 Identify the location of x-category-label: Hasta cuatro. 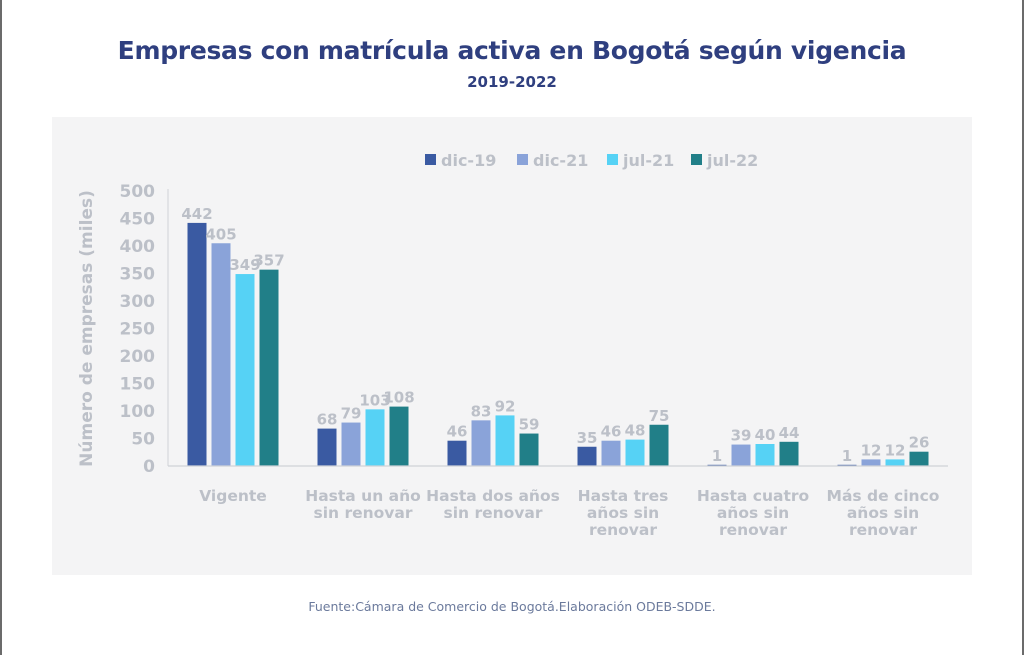
(753, 496).